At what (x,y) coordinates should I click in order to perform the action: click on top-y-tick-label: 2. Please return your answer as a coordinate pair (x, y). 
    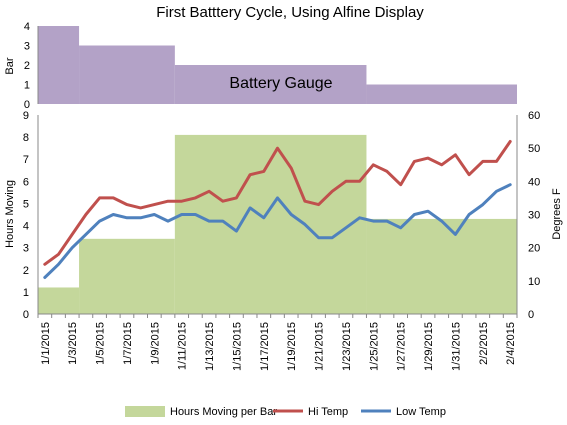
    Looking at the image, I should click on (27, 66).